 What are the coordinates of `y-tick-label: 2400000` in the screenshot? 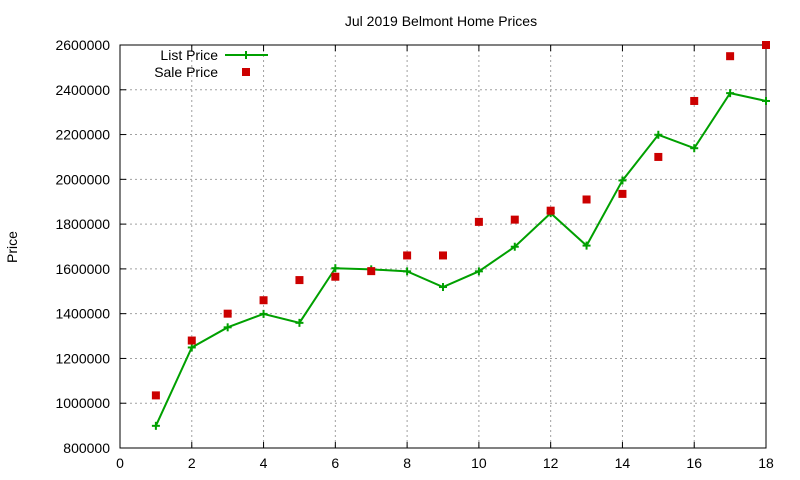 It's located at (82, 90).